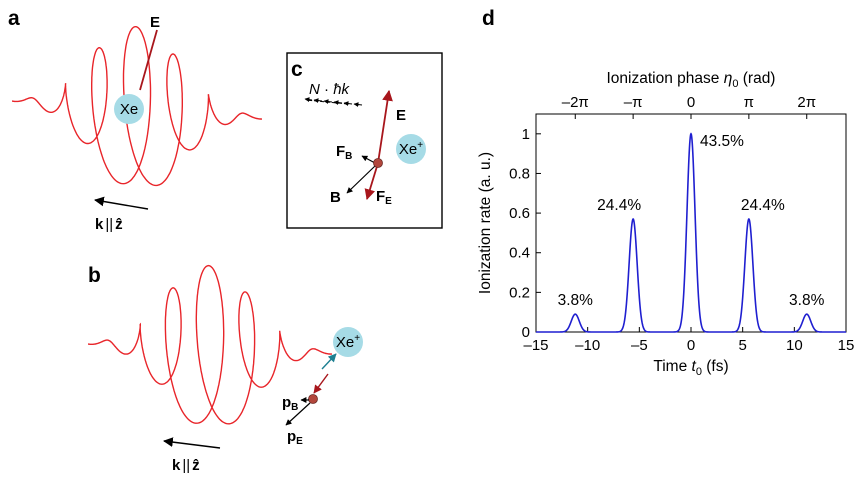 This screenshot has height=479, width=857. Describe the element at coordinates (330, 89) in the screenshot. I see `photon-momentum-label: N · ħk` at that location.